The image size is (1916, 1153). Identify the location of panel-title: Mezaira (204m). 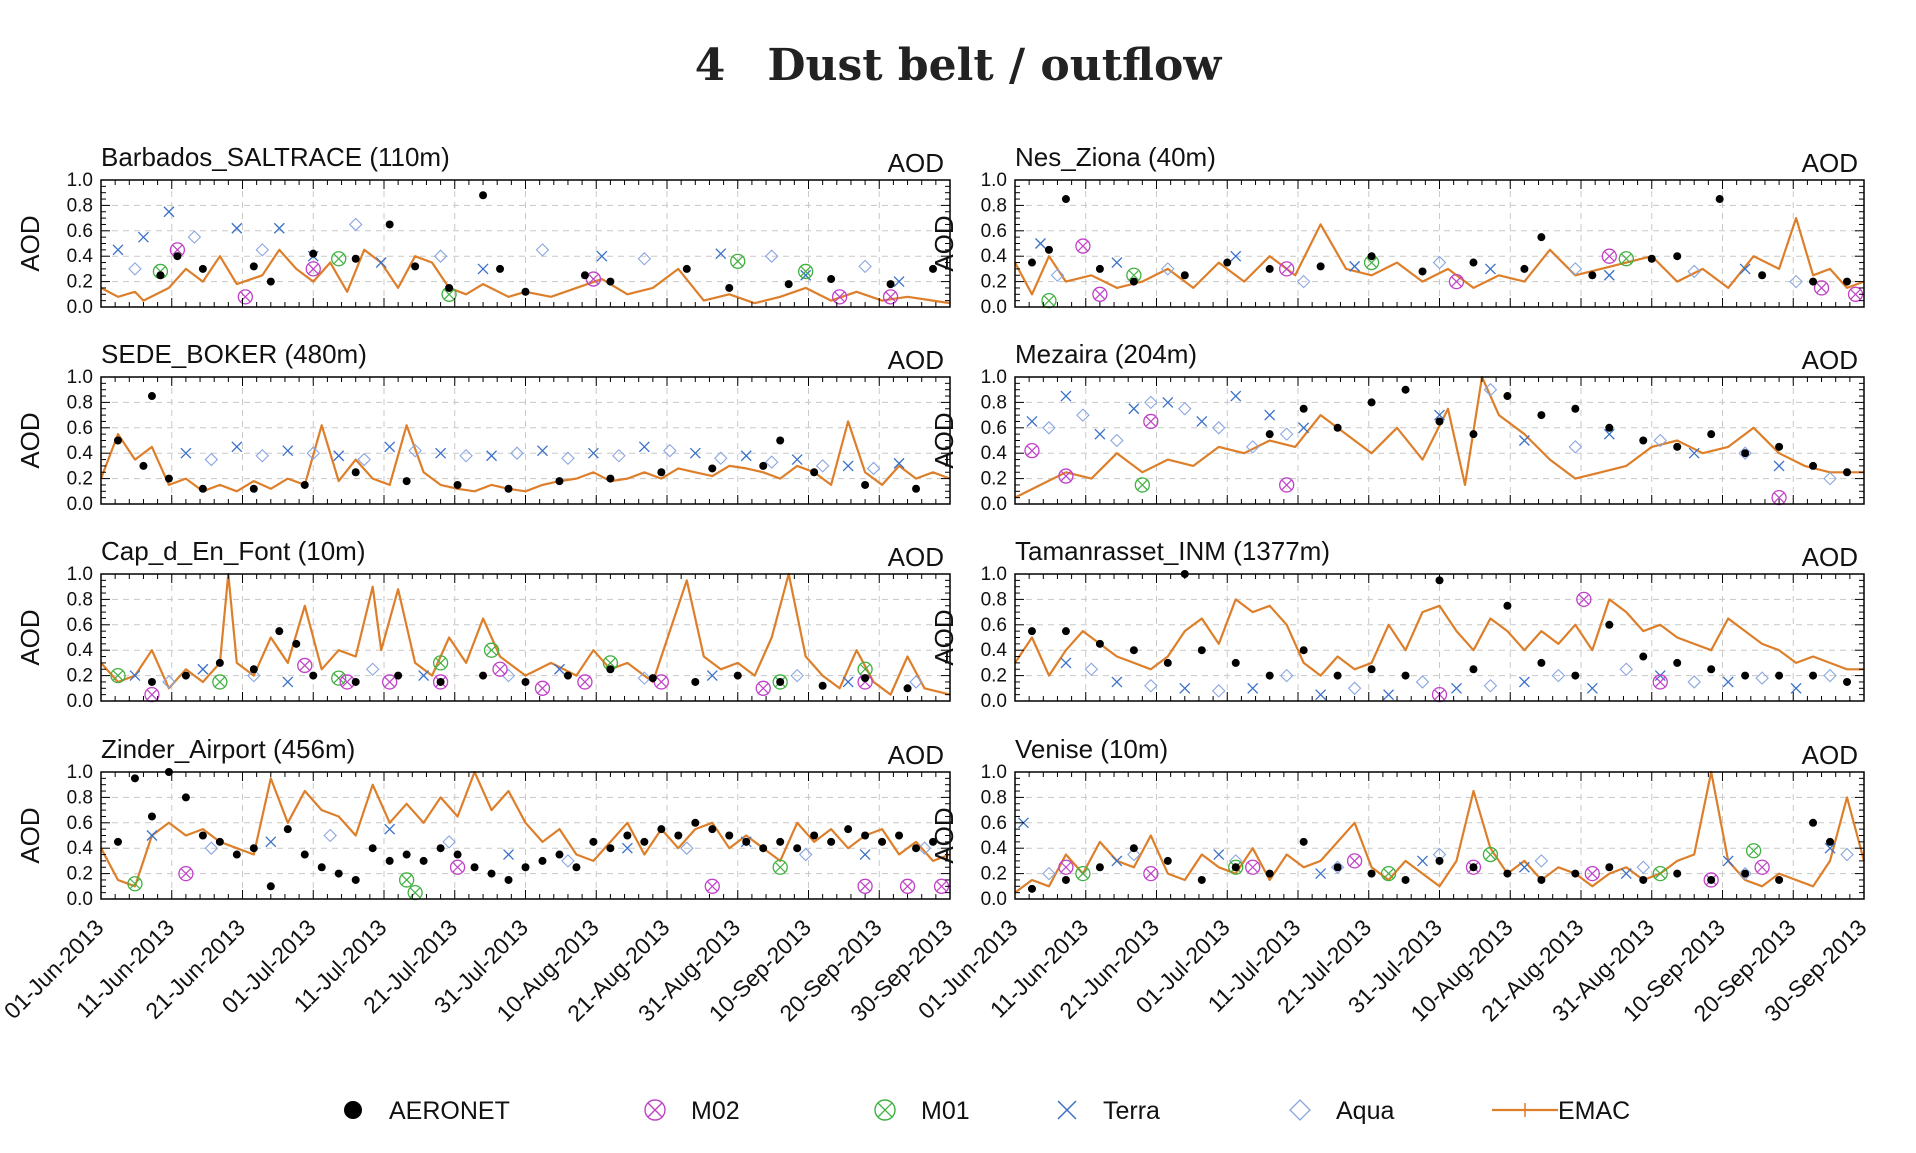
(1106, 354).